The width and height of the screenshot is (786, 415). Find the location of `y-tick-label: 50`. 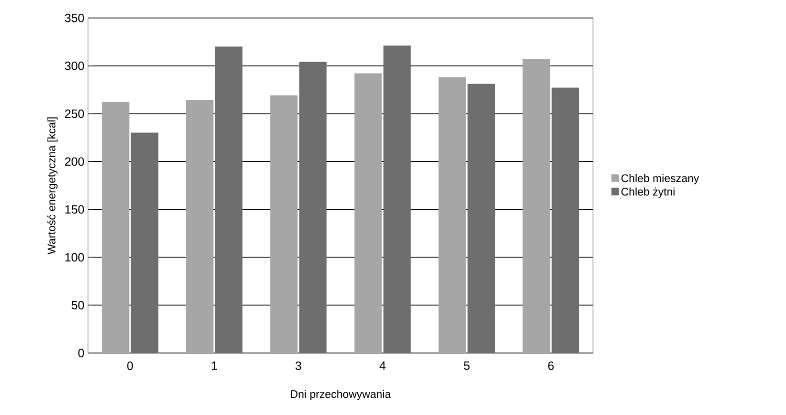

y-tick-label: 50 is located at coordinates (78, 305).